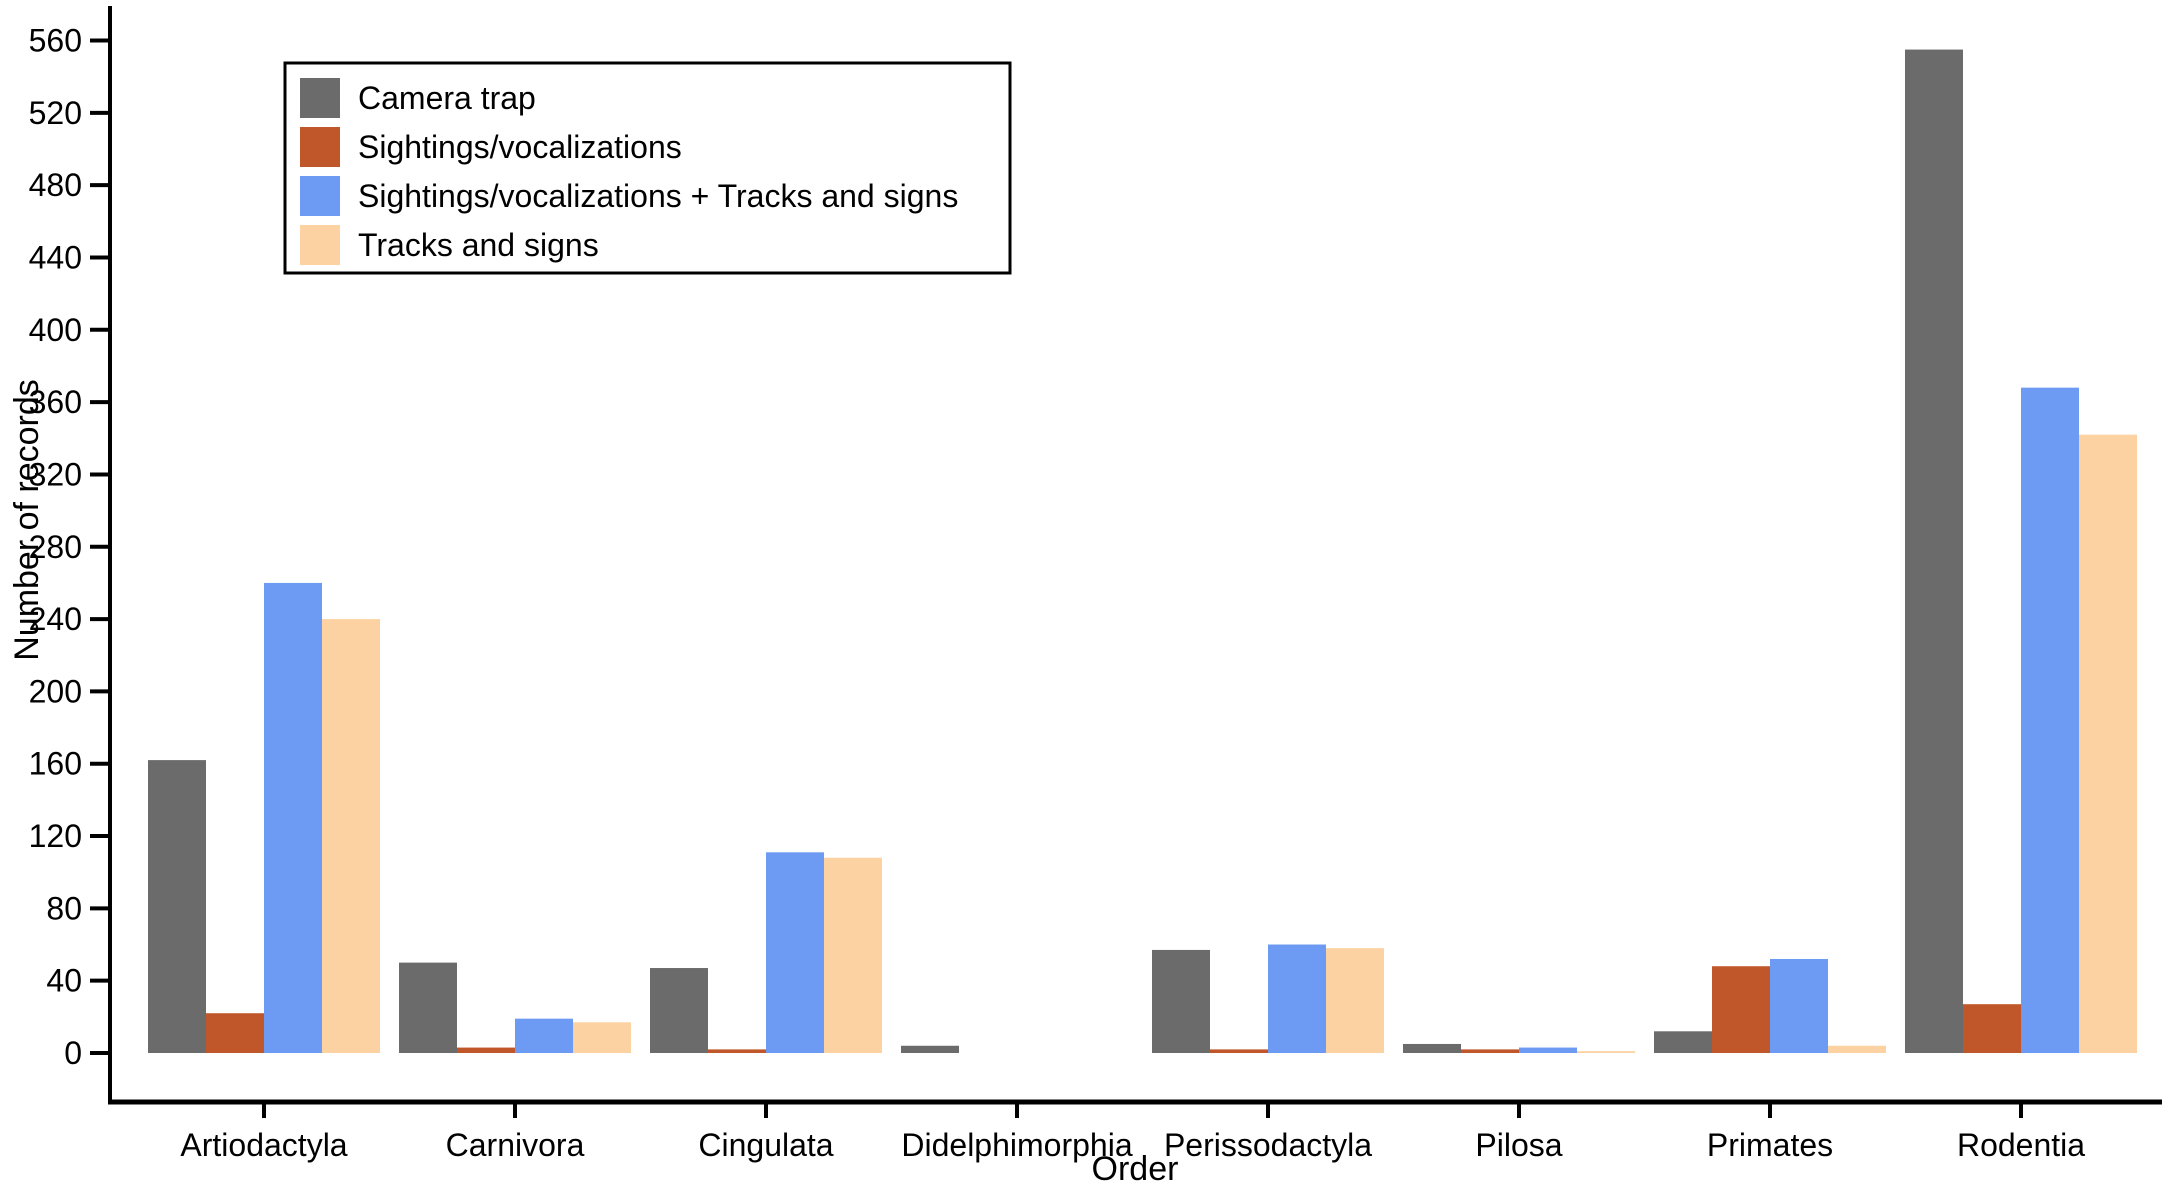  I want to click on x-tick-label: Perissodactyla, so click(1268, 1145).